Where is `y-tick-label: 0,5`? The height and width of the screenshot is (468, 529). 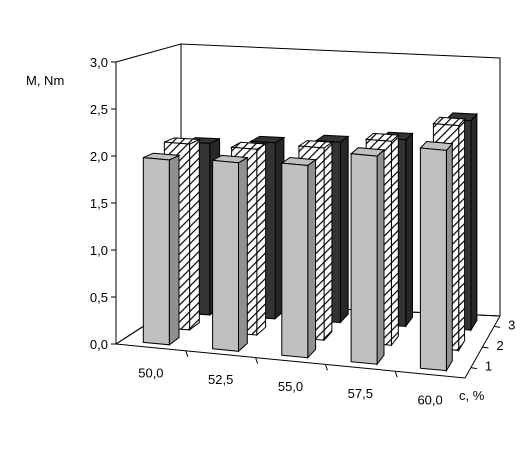 y-tick-label: 0,5 is located at coordinates (99, 297).